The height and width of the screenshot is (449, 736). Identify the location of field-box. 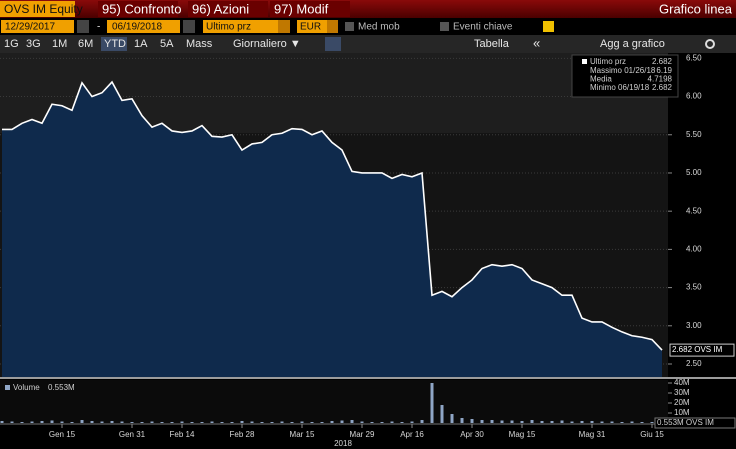
(240, 26).